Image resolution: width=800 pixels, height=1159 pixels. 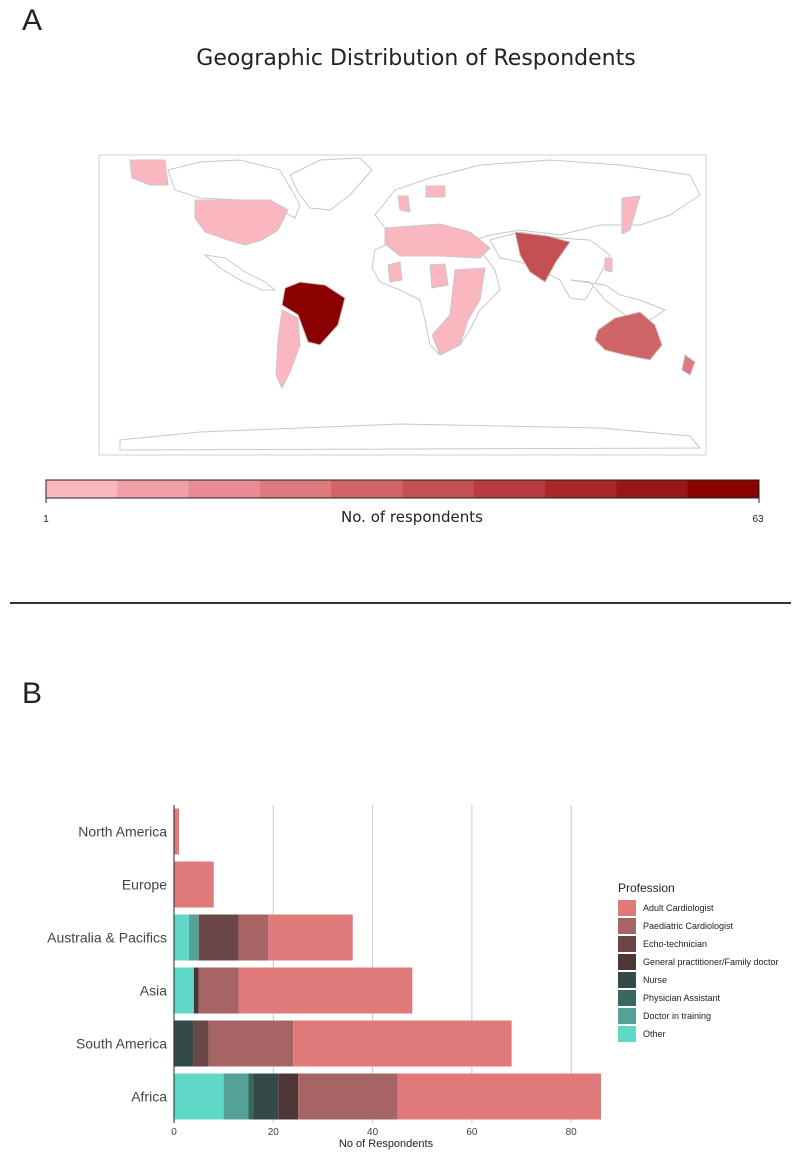 What do you see at coordinates (288, 349) in the screenshot?
I see `southern-cone` at bounding box center [288, 349].